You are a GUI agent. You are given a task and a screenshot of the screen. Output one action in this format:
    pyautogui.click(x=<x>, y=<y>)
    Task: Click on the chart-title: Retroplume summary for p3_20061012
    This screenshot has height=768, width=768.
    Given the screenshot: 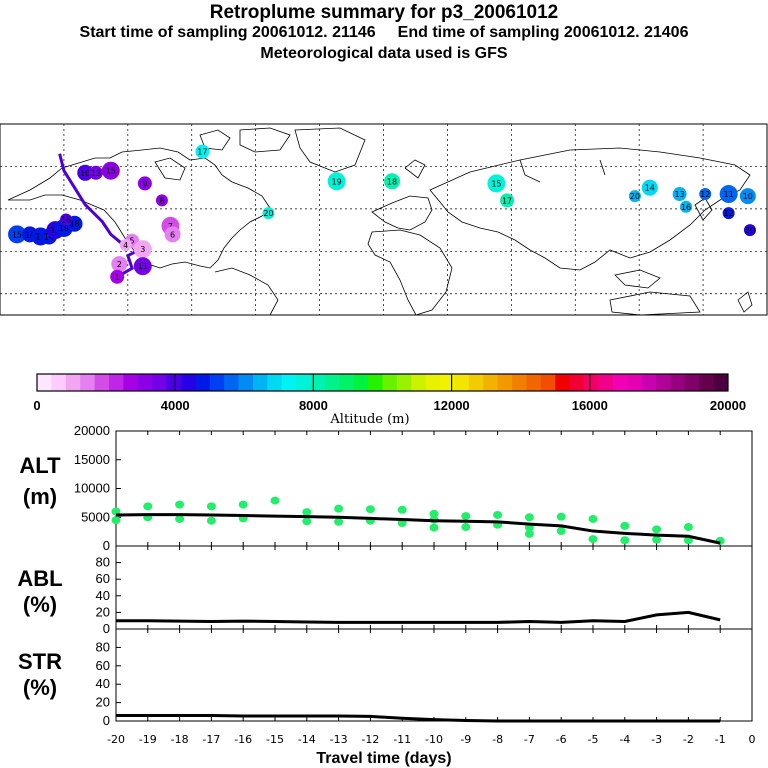 What is the action you would take?
    pyautogui.click(x=384, y=12)
    